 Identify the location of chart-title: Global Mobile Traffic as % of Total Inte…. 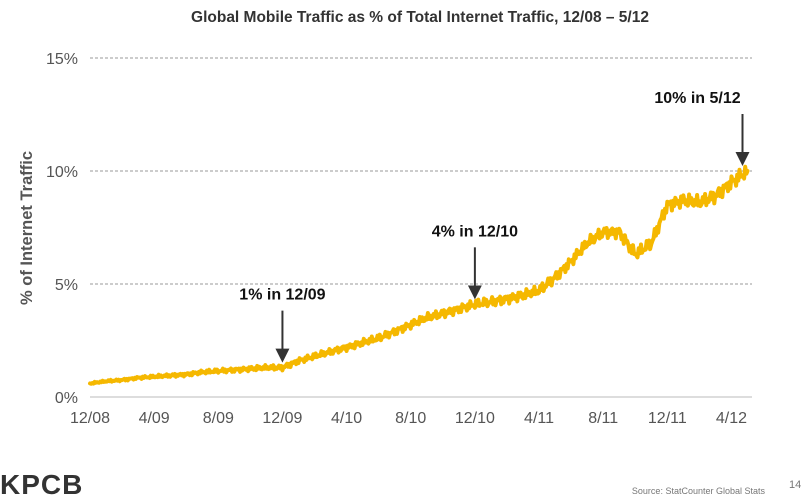
(420, 17).